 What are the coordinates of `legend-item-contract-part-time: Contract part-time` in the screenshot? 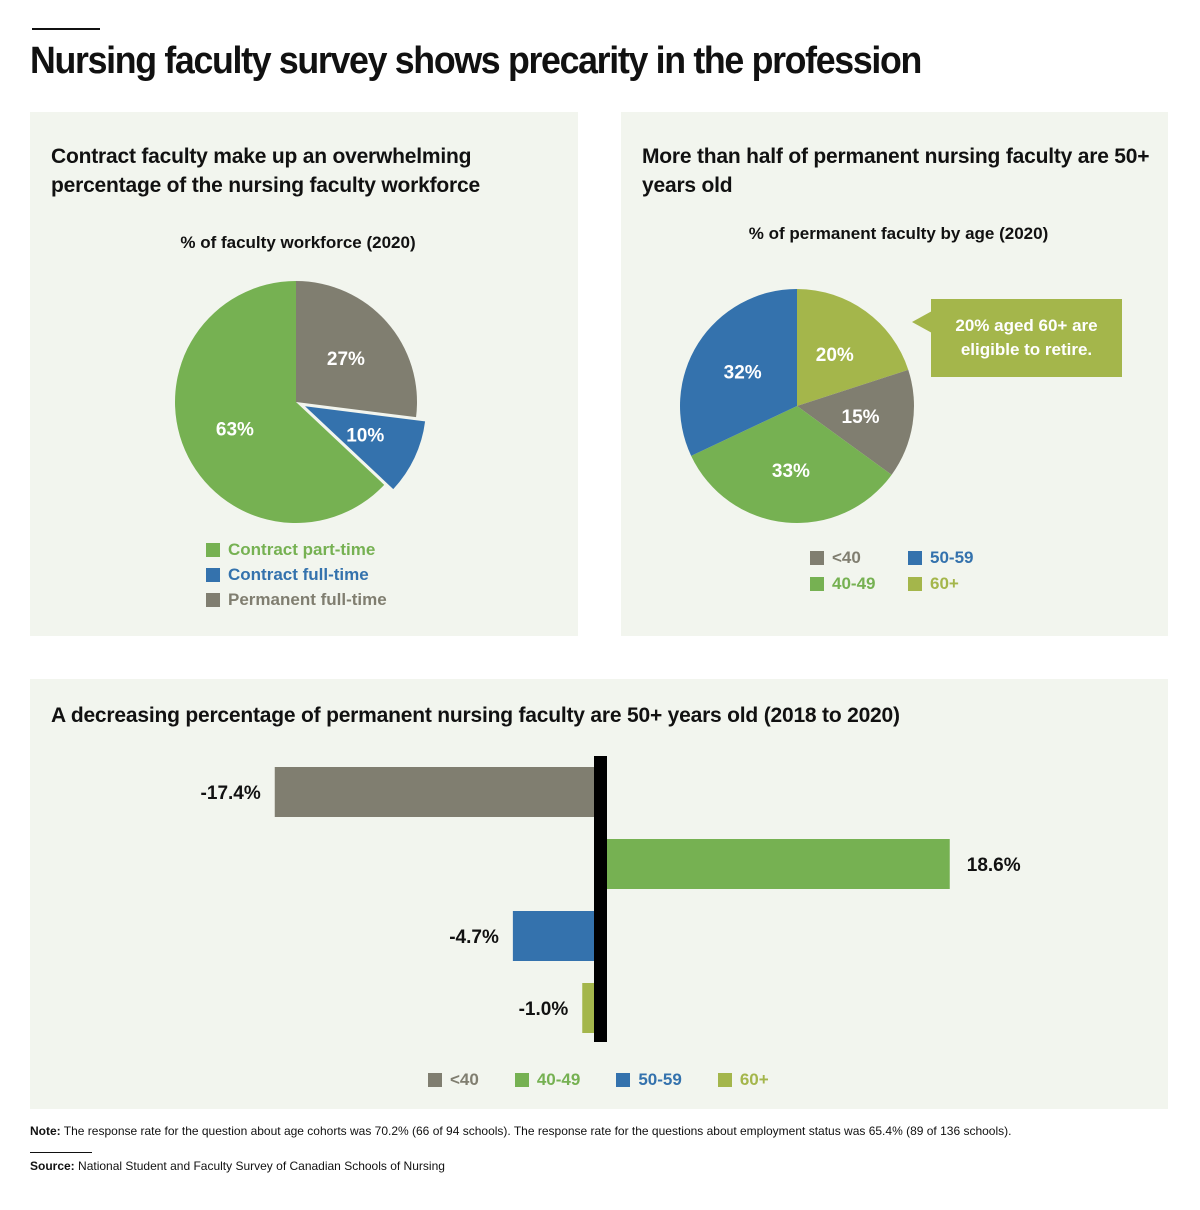 It's located at (296, 549).